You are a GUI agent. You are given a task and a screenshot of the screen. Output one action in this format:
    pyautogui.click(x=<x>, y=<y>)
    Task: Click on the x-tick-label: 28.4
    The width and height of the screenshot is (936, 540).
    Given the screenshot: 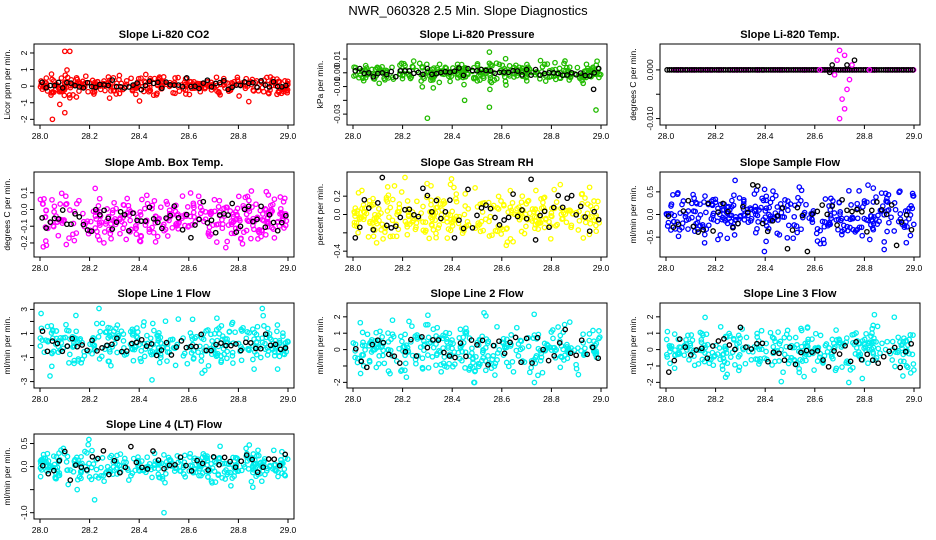 What is the action you would take?
    pyautogui.click(x=139, y=399)
    